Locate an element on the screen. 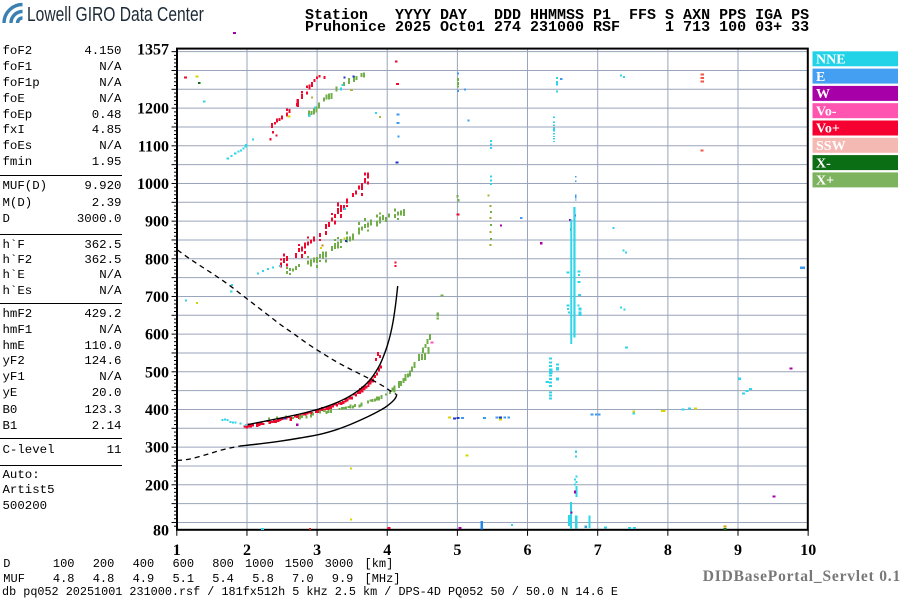 This screenshot has height=600, width=900. svg-text: 1 is located at coordinates (177, 550).